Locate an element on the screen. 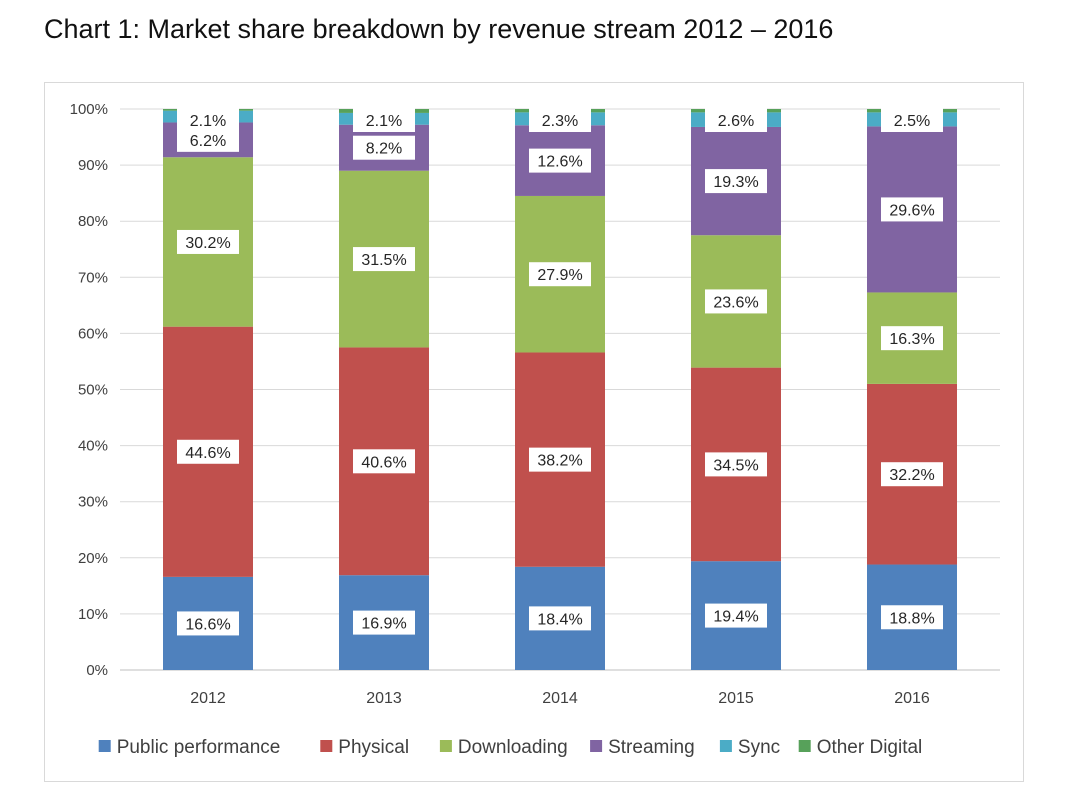  legend-label-downloading: Downloading is located at coordinates (513, 747).